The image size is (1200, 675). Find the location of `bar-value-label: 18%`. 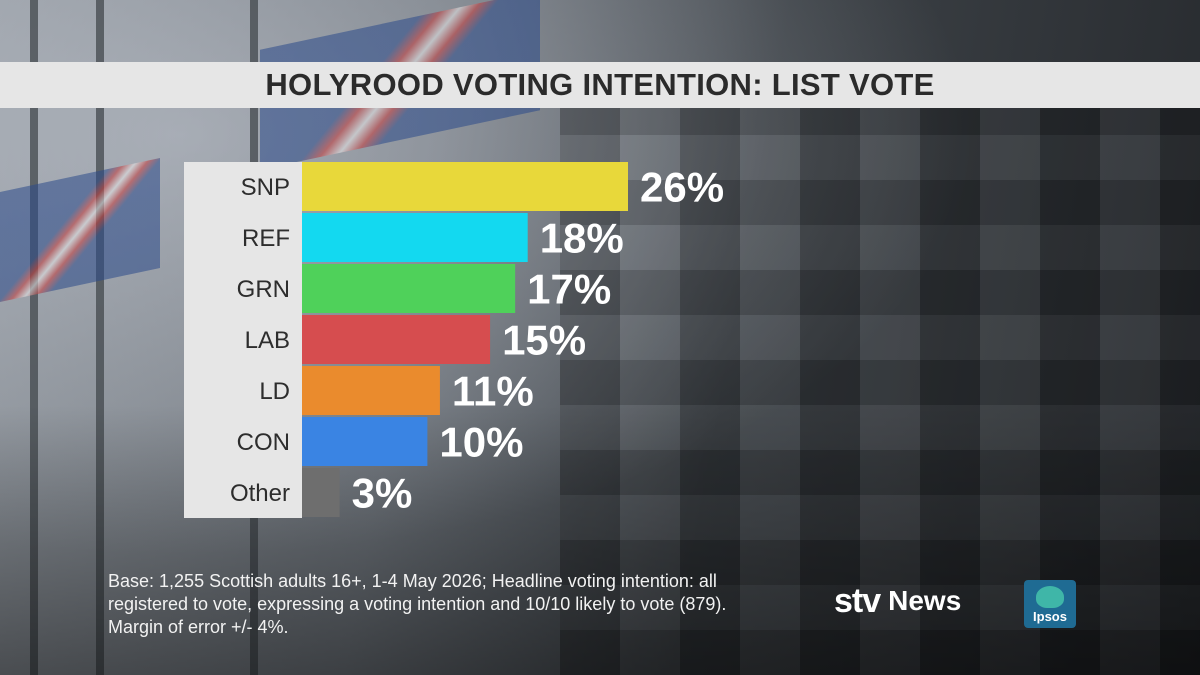

bar-value-label: 18% is located at coordinates (582, 238).